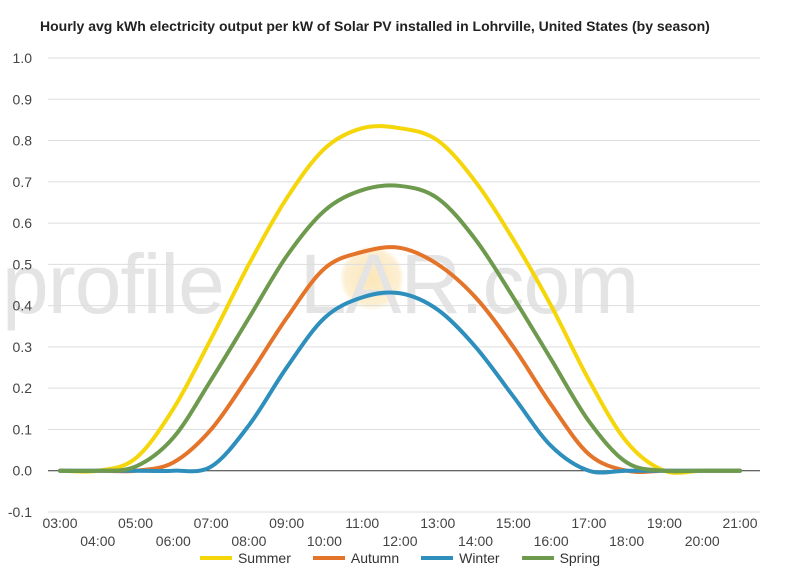  I want to click on x-tick-label: 03:00, so click(59, 523).